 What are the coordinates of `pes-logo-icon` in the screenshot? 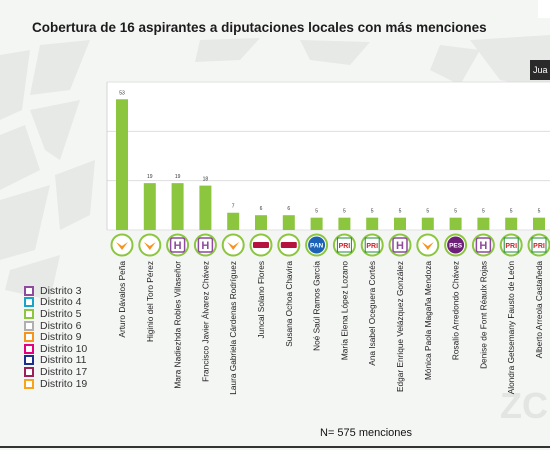 It's located at (456, 245).